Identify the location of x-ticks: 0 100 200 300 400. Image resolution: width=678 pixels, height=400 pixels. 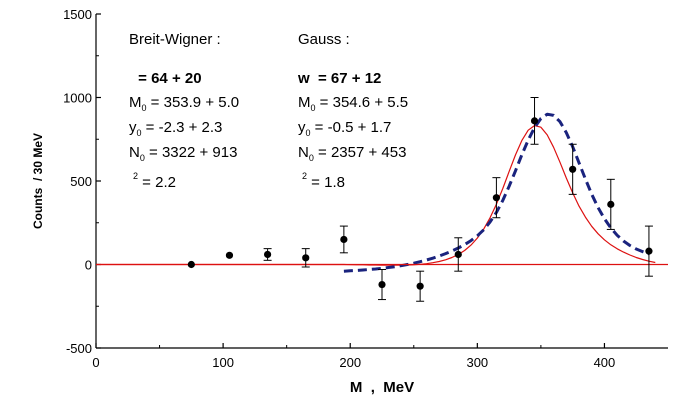
(353, 356).